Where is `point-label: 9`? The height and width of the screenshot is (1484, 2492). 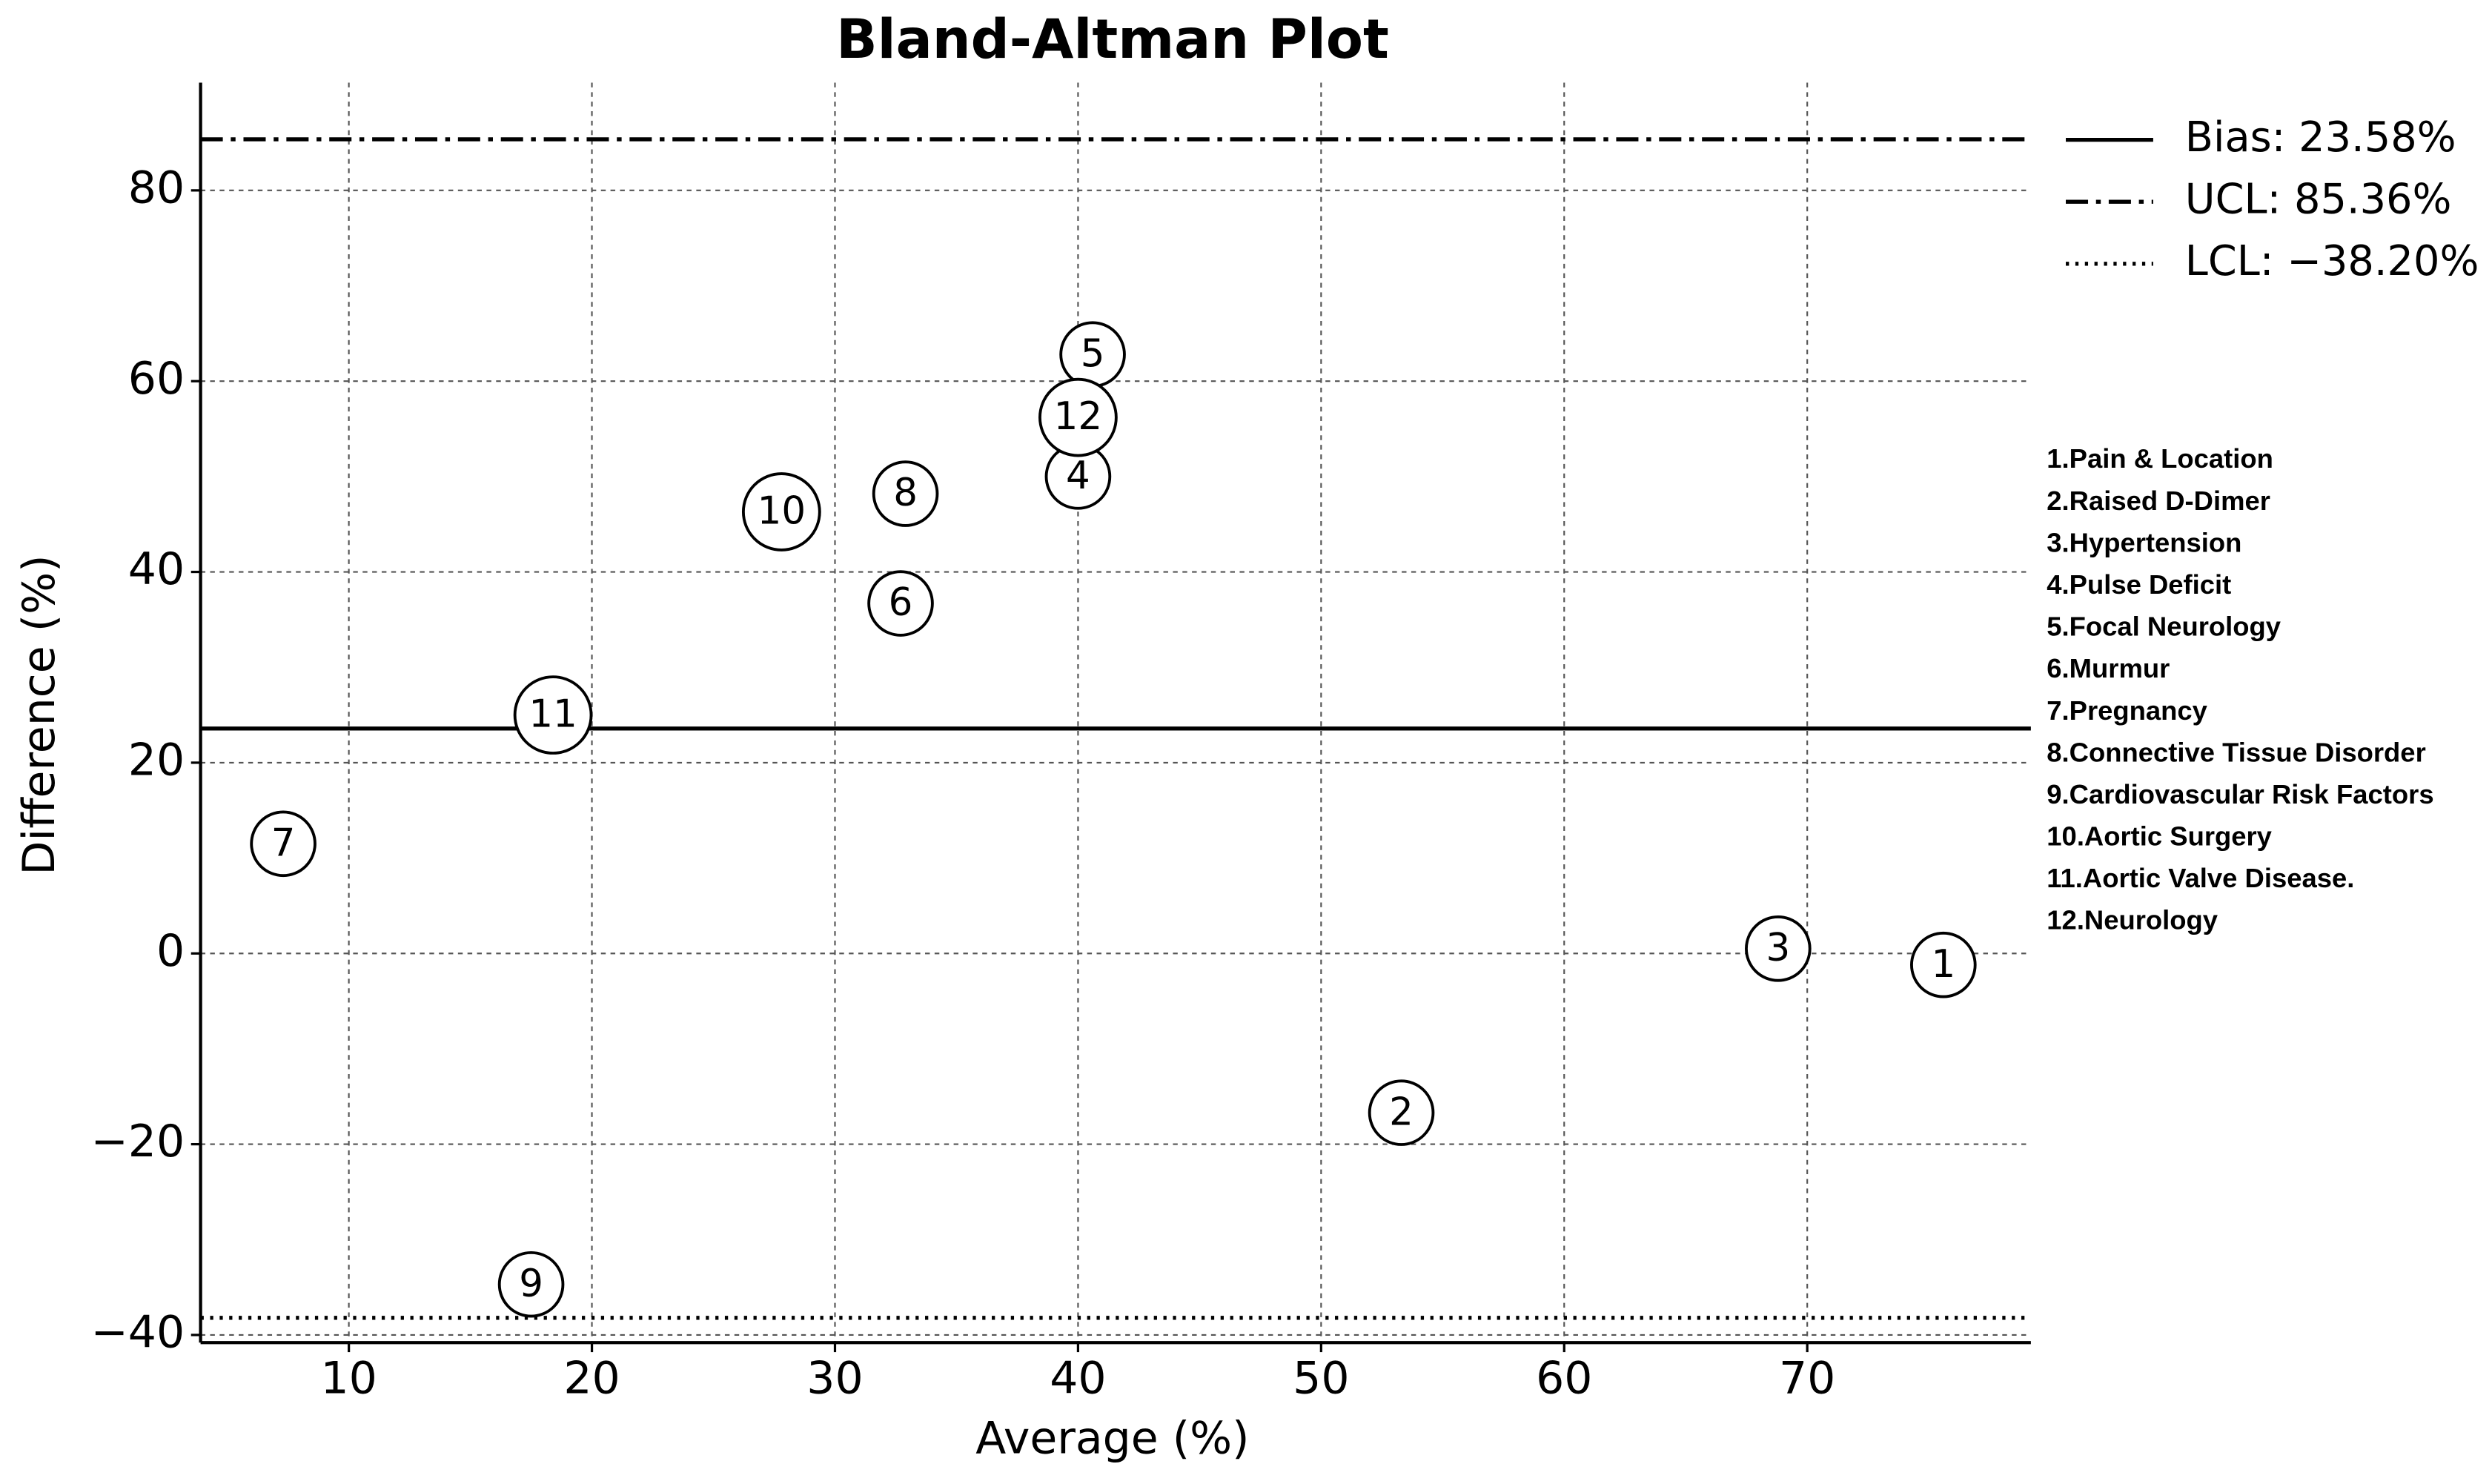
point-label: 9 is located at coordinates (531, 1284).